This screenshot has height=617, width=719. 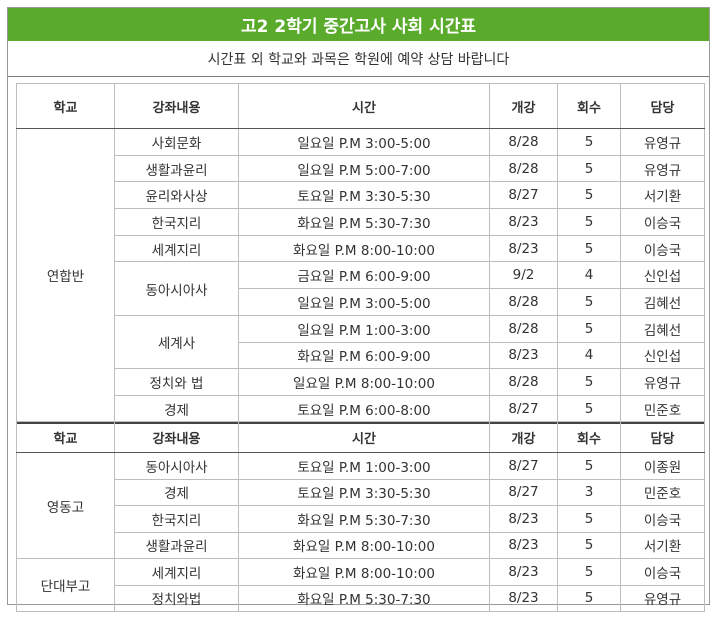 I want to click on sessions-cell: 3, so click(x=589, y=492).